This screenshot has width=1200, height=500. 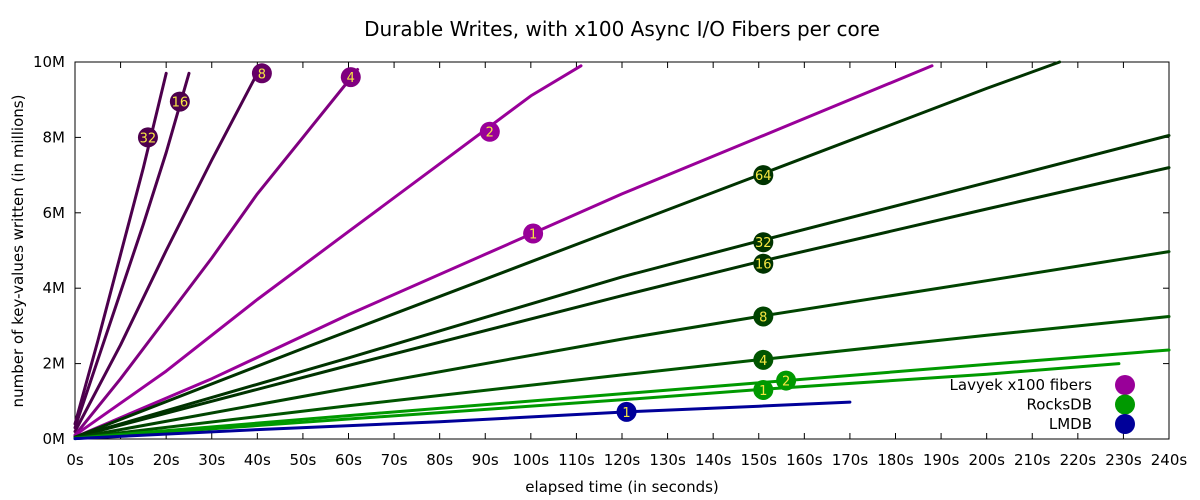 What do you see at coordinates (49, 62) in the screenshot?
I see `y-tick-label: 10M` at bounding box center [49, 62].